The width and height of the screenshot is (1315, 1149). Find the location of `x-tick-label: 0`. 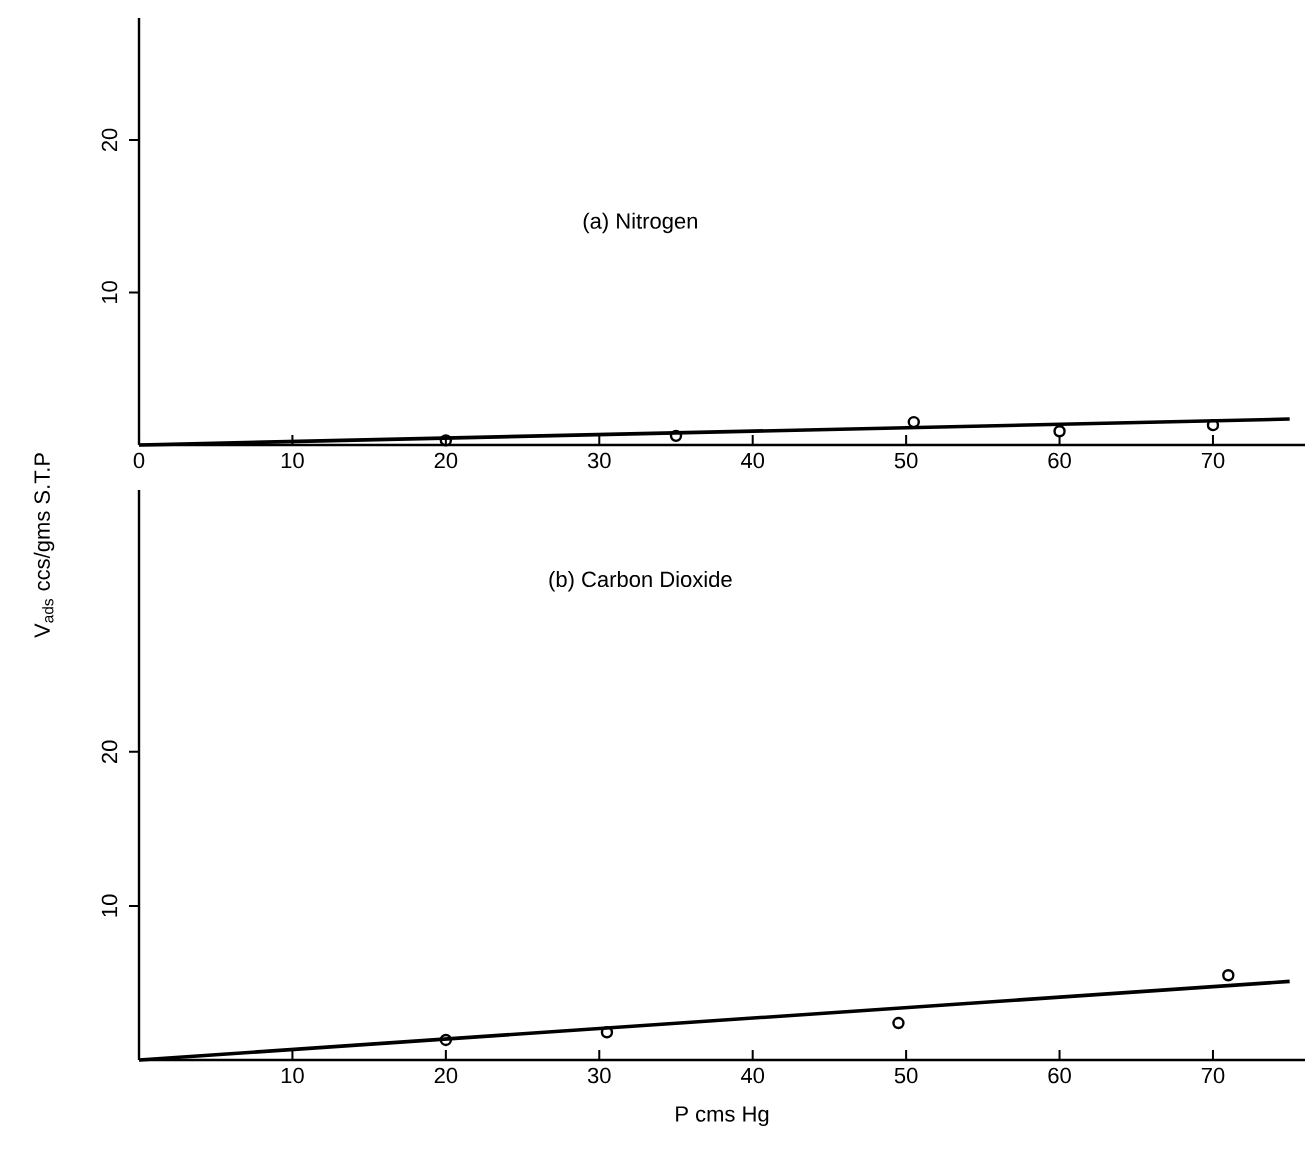

x-tick-label: 0 is located at coordinates (139, 460).